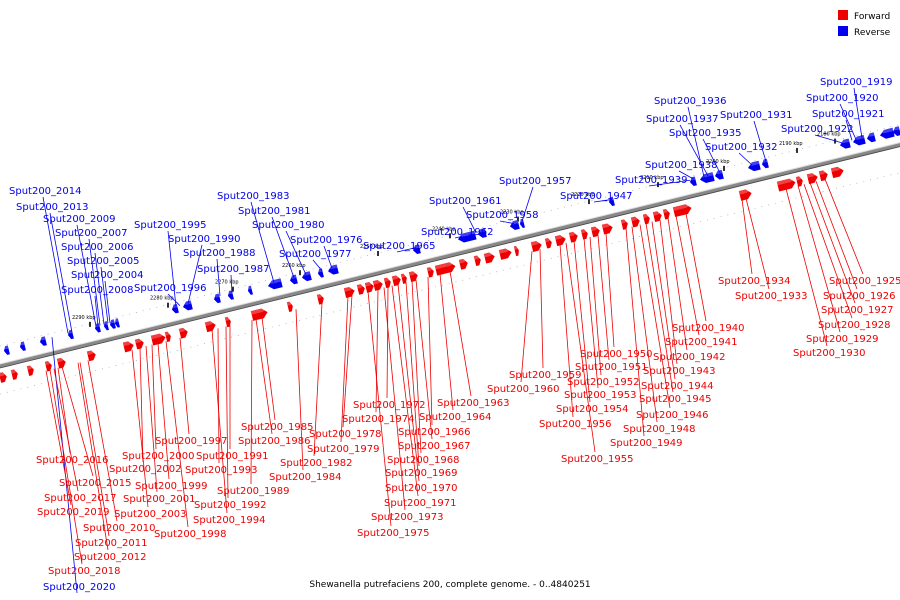 This screenshot has width=900, height=600. Describe the element at coordinates (277, 427) in the screenshot. I see `gene-label: Sput200_1985` at that location.